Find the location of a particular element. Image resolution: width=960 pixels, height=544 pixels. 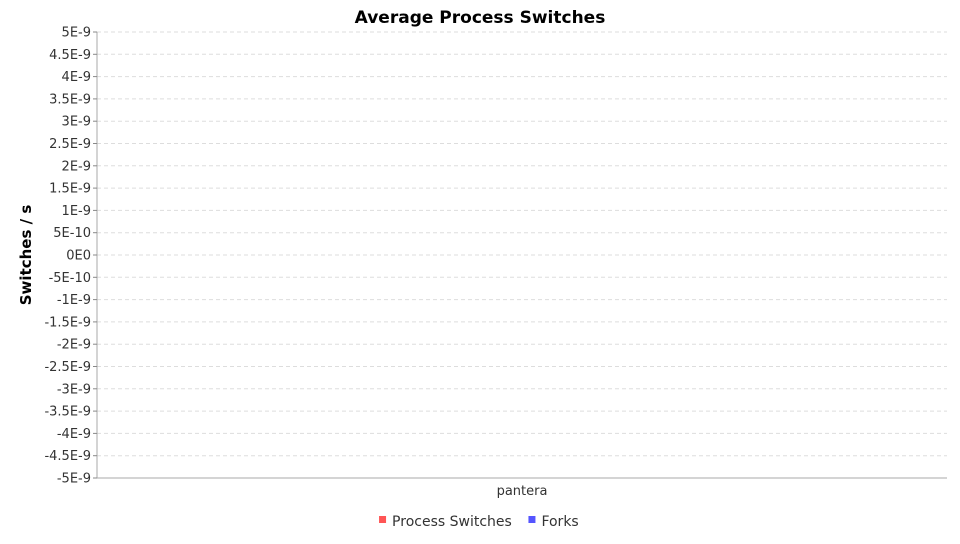

y-tick-label: 4.5E-9 is located at coordinates (70, 55).